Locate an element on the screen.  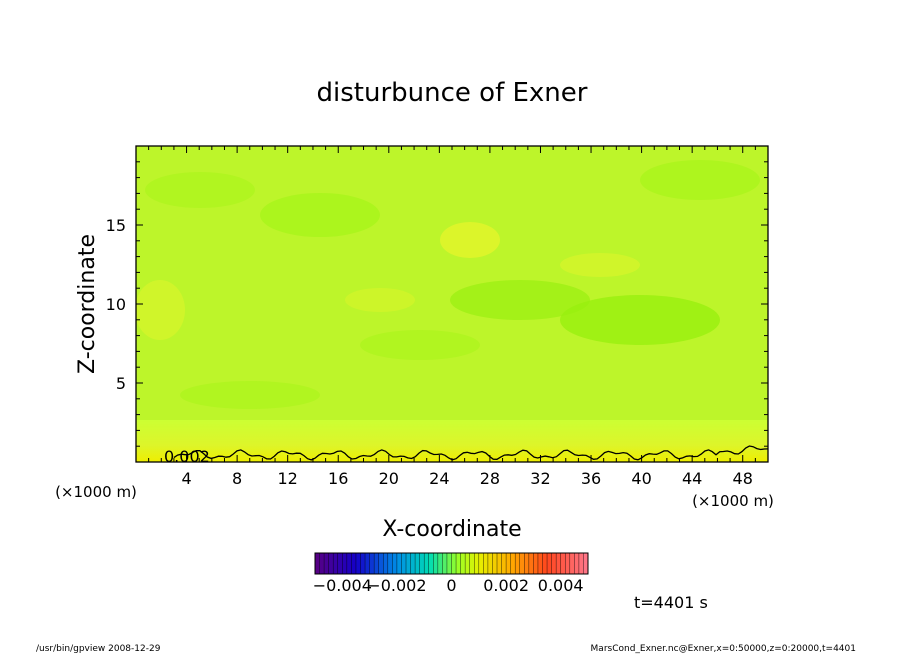
x-tick-label: 48 is located at coordinates (743, 478).